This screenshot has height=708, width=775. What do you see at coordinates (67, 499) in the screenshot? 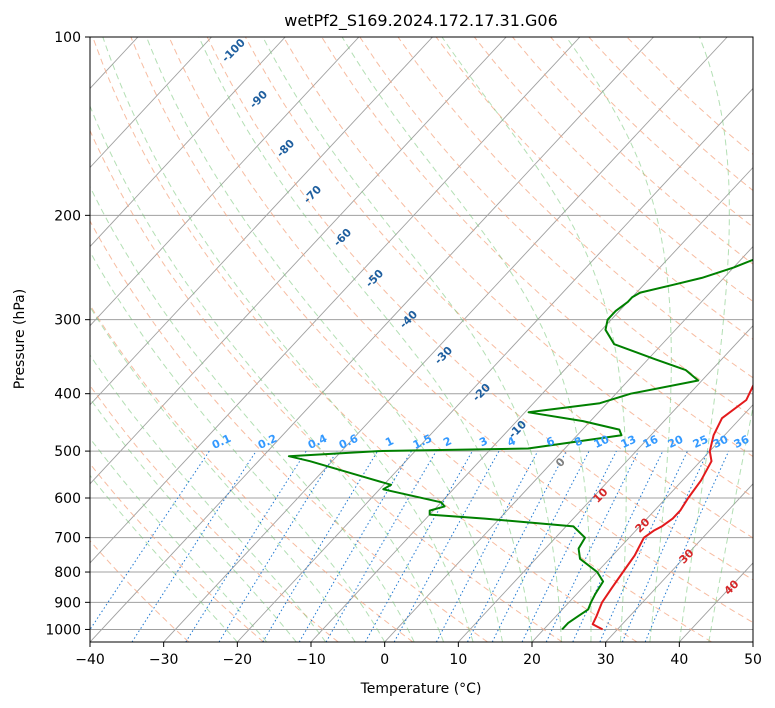
I see `y-tick-label: 600` at bounding box center [67, 499].